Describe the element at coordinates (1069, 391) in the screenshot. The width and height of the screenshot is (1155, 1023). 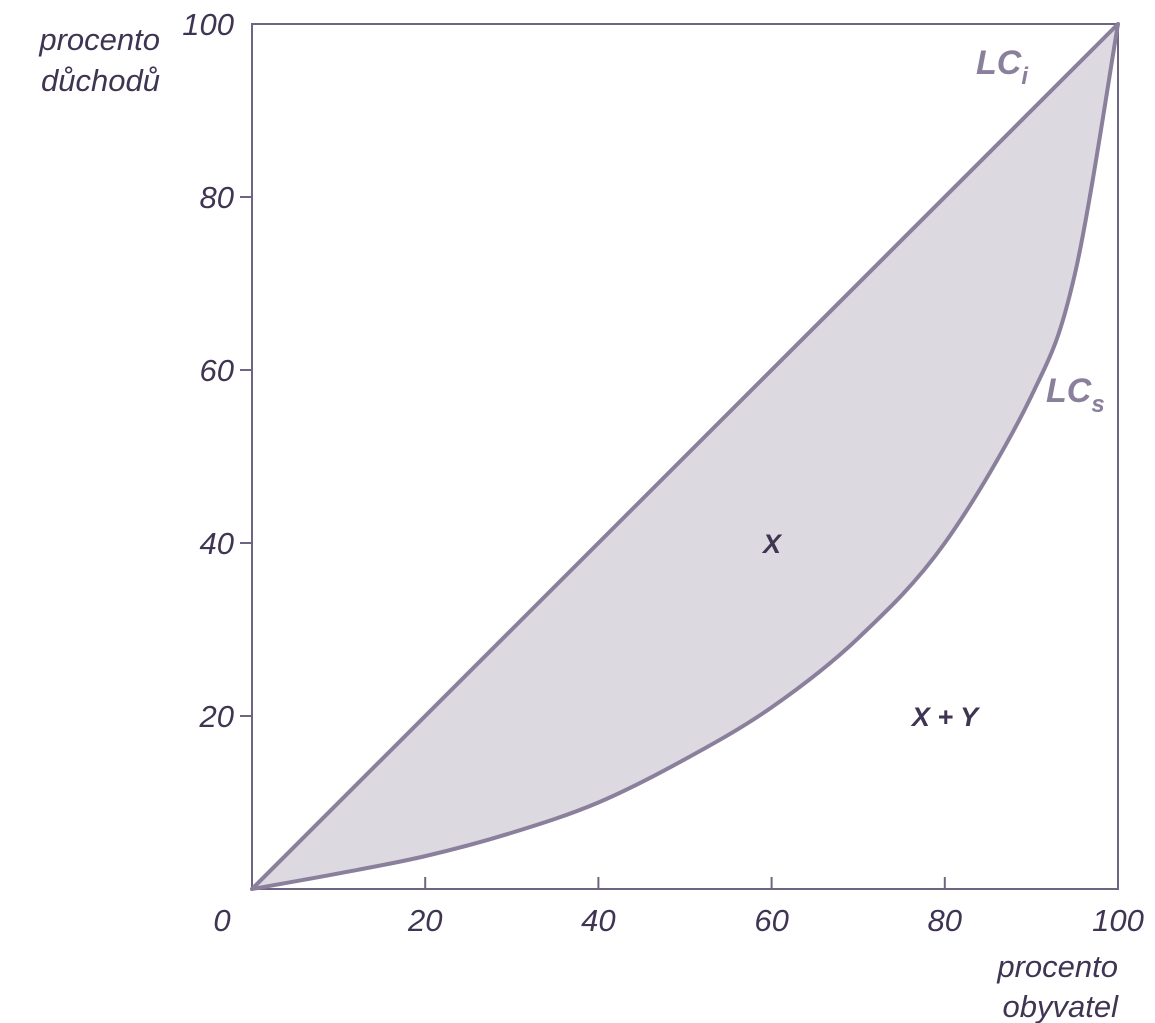
I see `series-label-lcs-main: LC` at that location.